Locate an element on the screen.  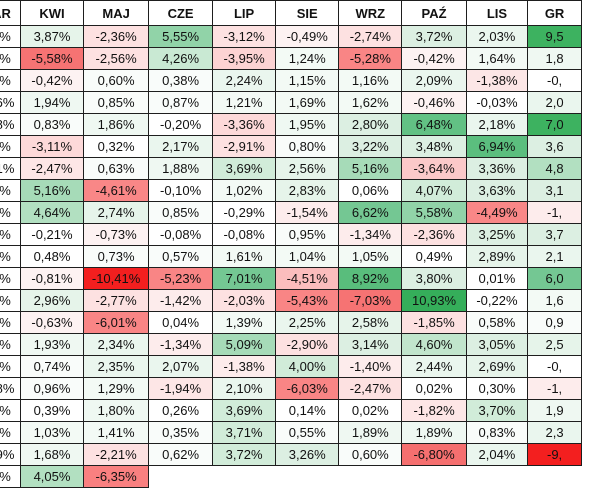
data-cell: -0,42% is located at coordinates (52, 80).